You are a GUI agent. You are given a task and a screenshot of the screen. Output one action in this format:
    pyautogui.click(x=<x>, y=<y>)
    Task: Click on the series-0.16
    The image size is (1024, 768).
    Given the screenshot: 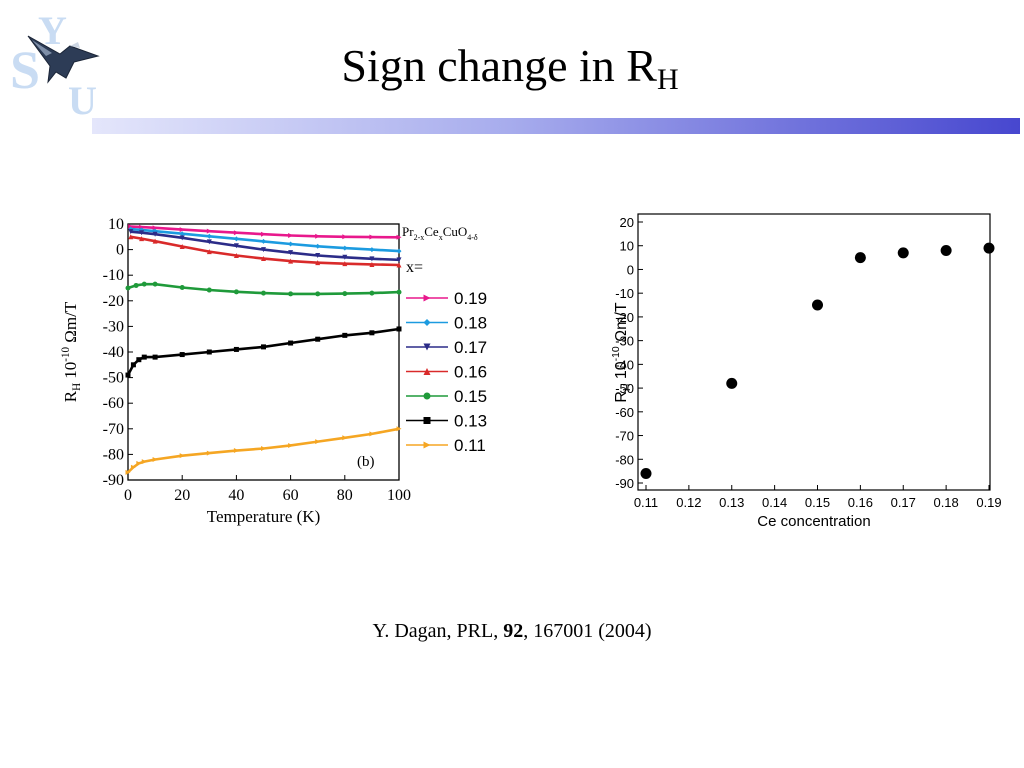 What is the action you would take?
    pyautogui.click(x=265, y=251)
    